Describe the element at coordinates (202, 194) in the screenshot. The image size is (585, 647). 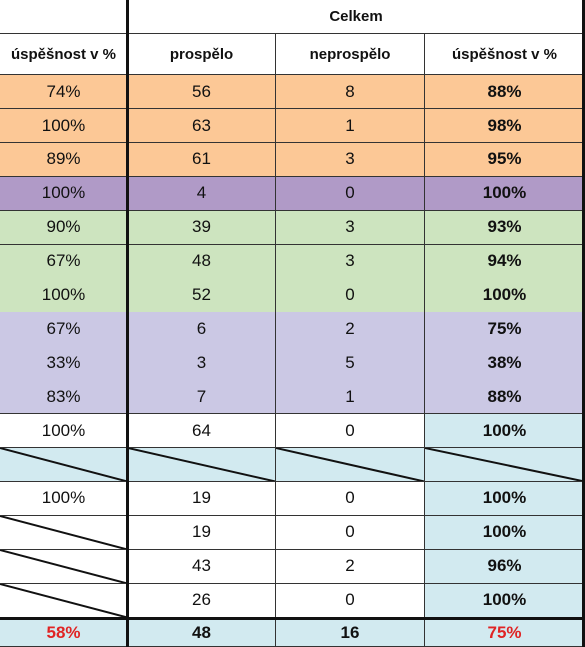
I see `passed-cell: 4` at that location.